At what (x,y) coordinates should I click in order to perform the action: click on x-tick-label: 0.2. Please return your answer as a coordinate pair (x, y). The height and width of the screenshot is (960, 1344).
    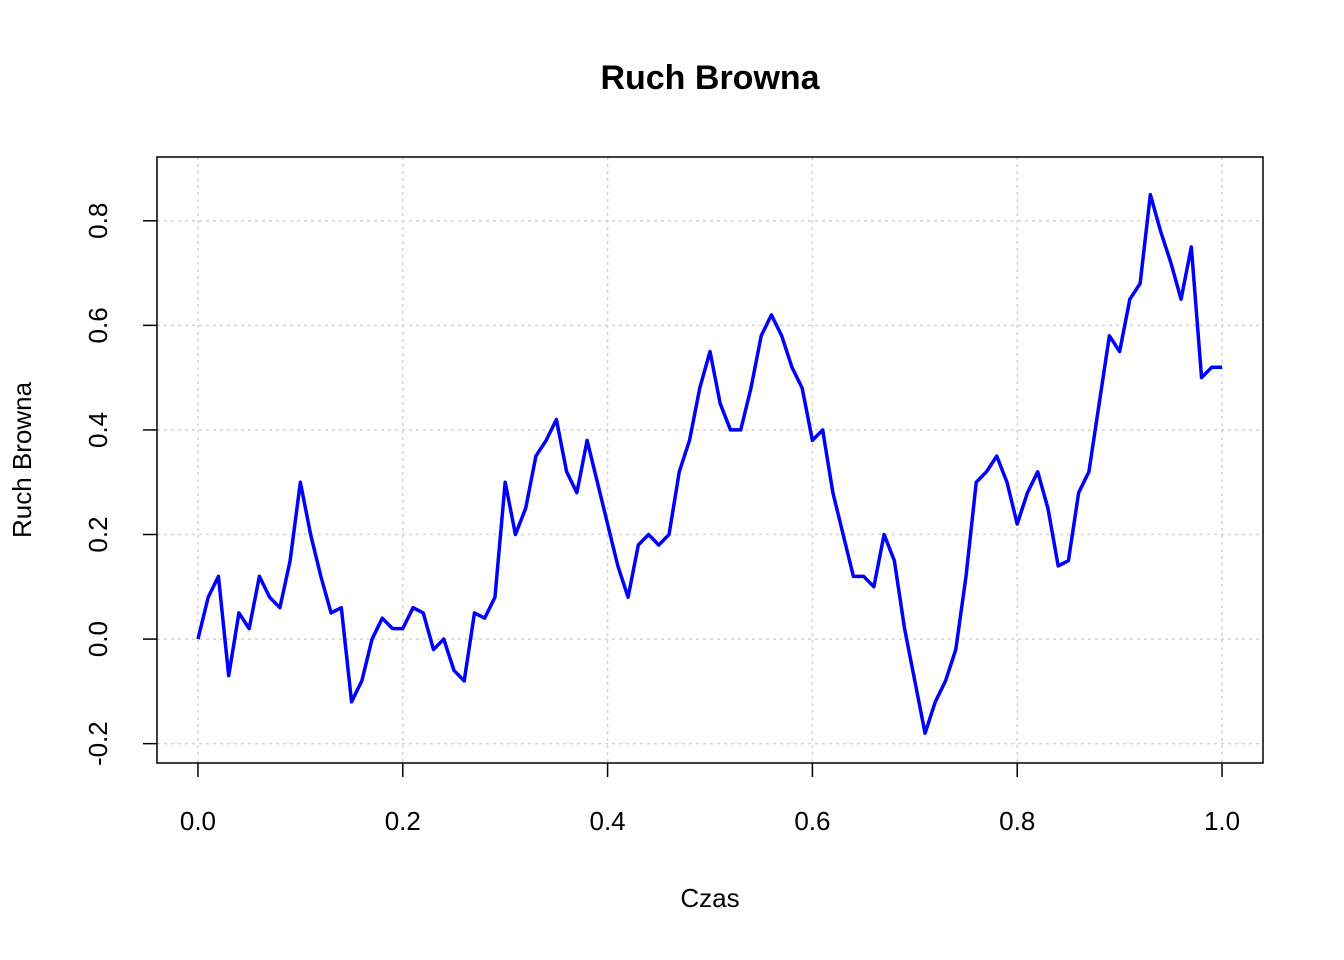
    Looking at the image, I should click on (403, 821).